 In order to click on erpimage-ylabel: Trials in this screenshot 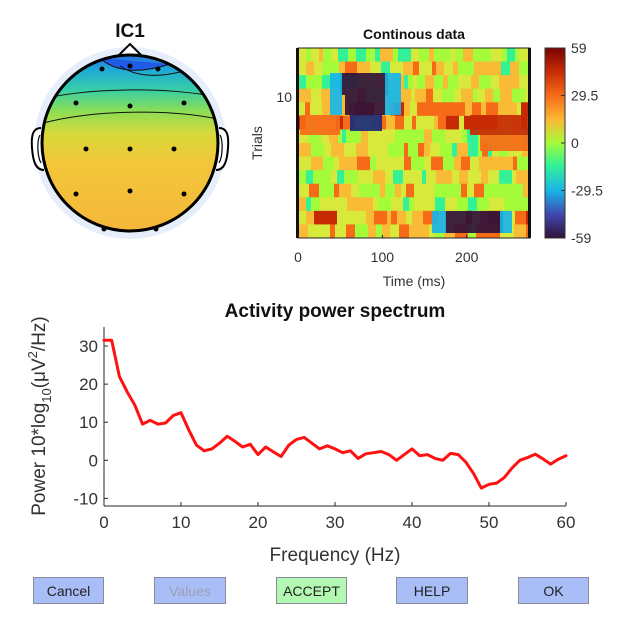, I will do `click(257, 143)`.